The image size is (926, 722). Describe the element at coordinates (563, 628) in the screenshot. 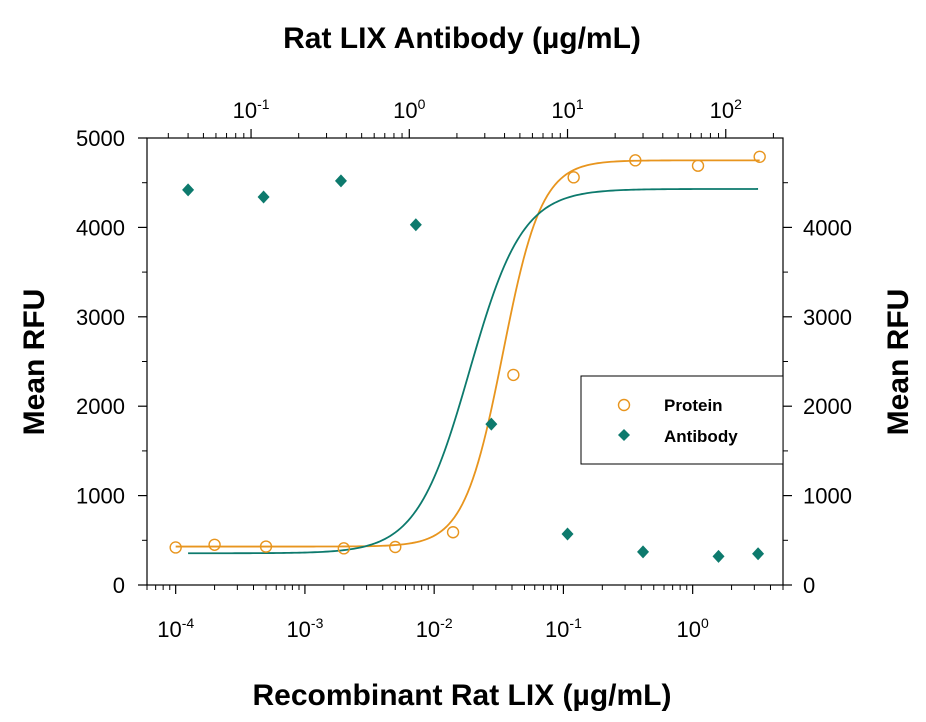

I see `bottom-tick-label: 10⁻¹` at that location.